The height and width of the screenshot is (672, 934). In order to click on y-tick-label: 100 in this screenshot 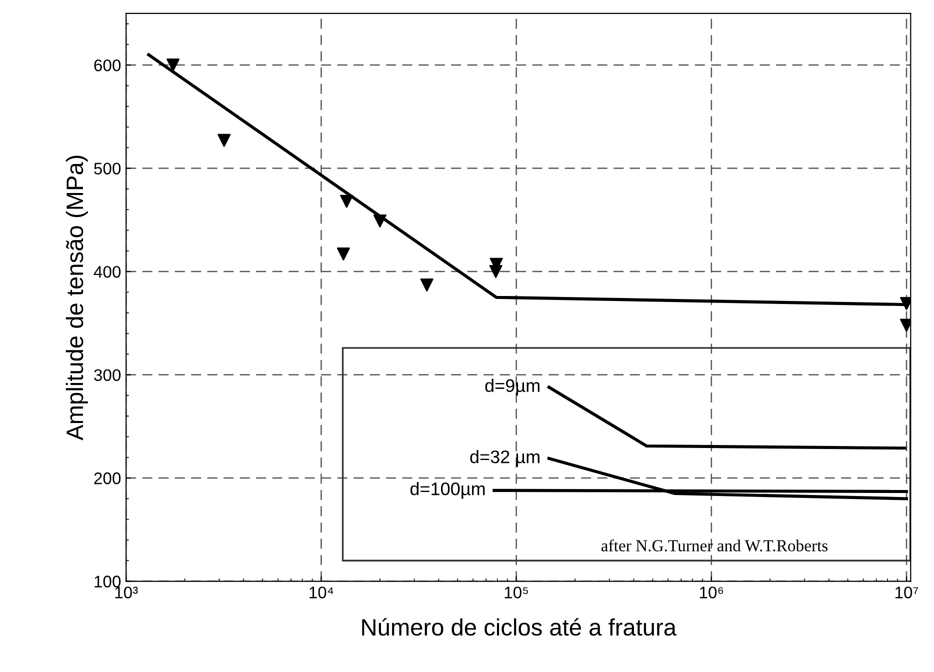, I will do `click(107, 582)`.